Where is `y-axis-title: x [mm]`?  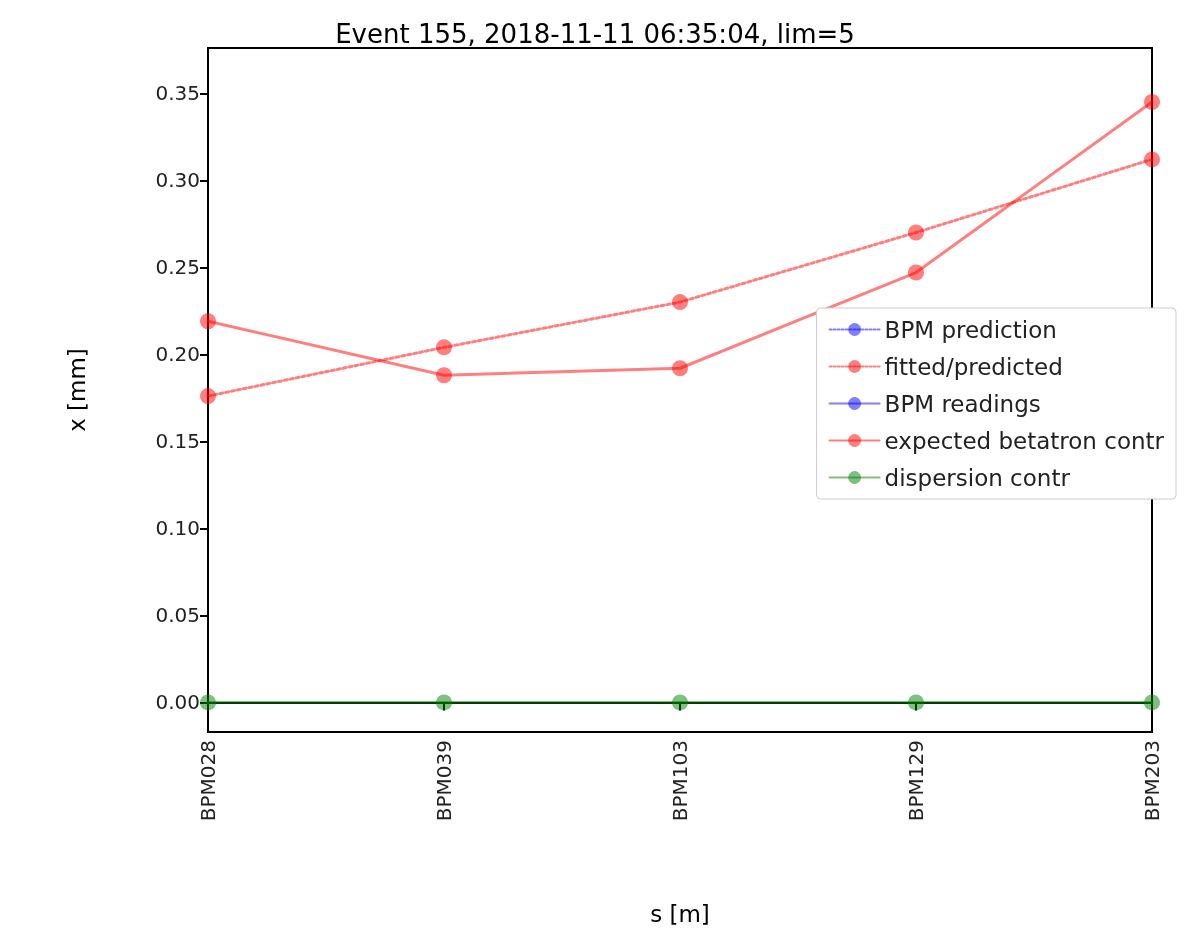
y-axis-title: x [mm] is located at coordinates (76, 390).